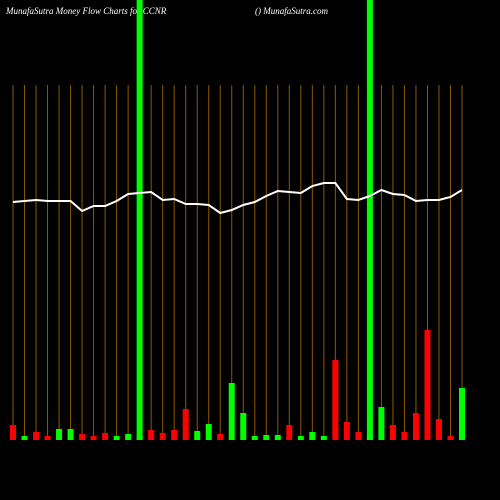 The image size is (500, 500). I want to click on chart-subtitle: () MunafaSutra.com, so click(291, 11).